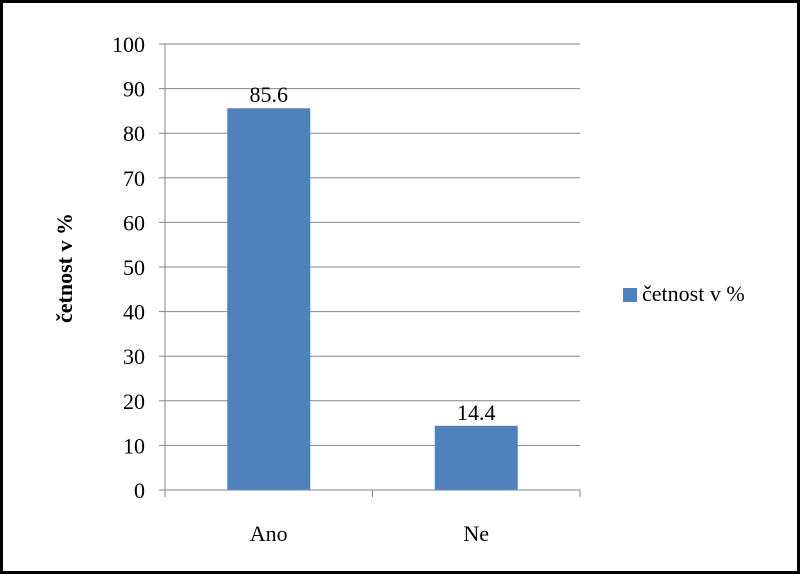  Describe the element at coordinates (269, 94) in the screenshot. I see `data-label: 85.6` at that location.